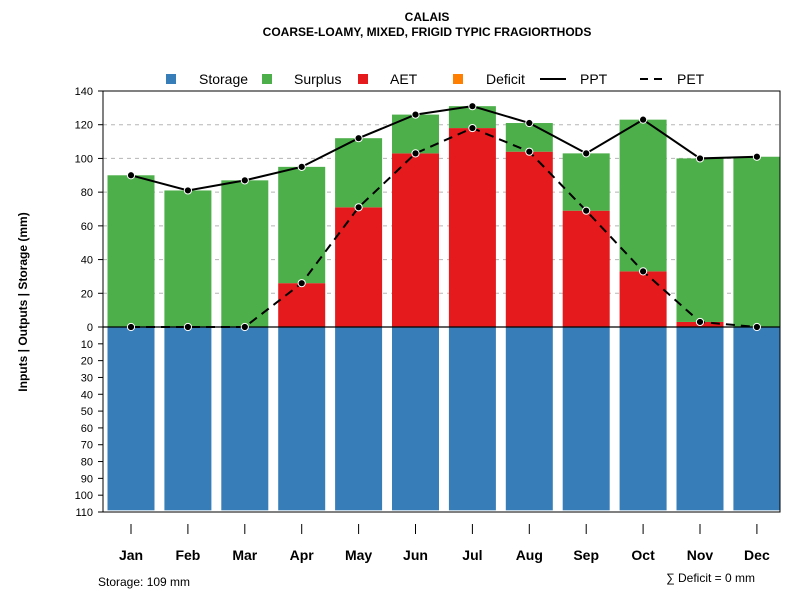  What do you see at coordinates (415, 153) in the screenshot?
I see `point-pet-jun` at bounding box center [415, 153].